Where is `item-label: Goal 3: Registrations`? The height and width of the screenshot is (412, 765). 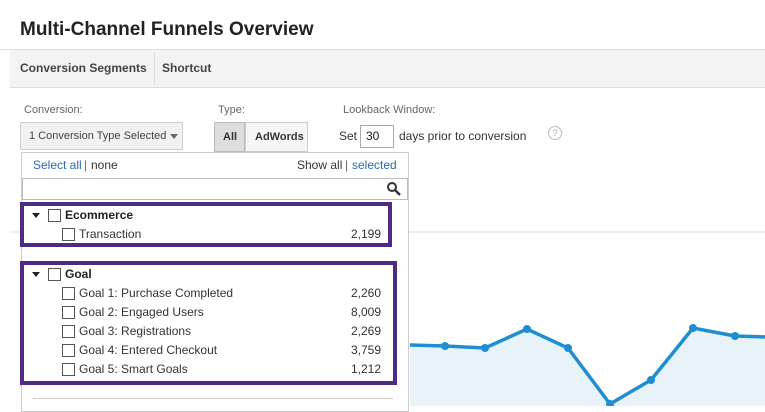
item-label: Goal 3: Registrations is located at coordinates (135, 331).